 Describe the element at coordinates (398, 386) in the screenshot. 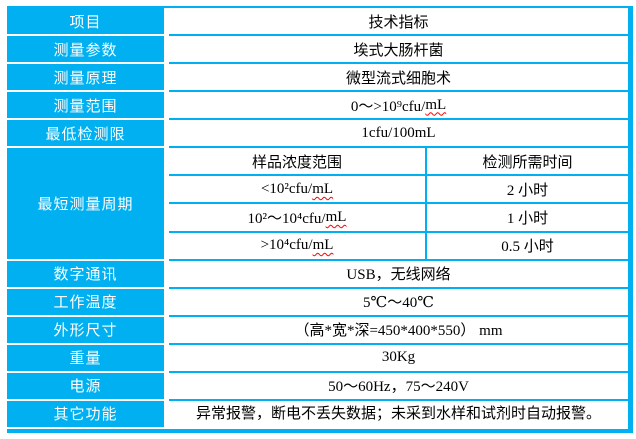

I see `row-value-power-supply: 50～60Hz，75～240V` at that location.